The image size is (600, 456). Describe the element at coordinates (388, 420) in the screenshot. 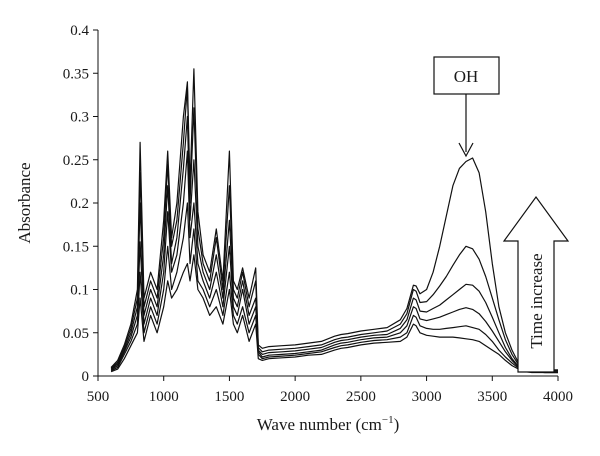

I see `x-axis-label-sup: −1` at that location.